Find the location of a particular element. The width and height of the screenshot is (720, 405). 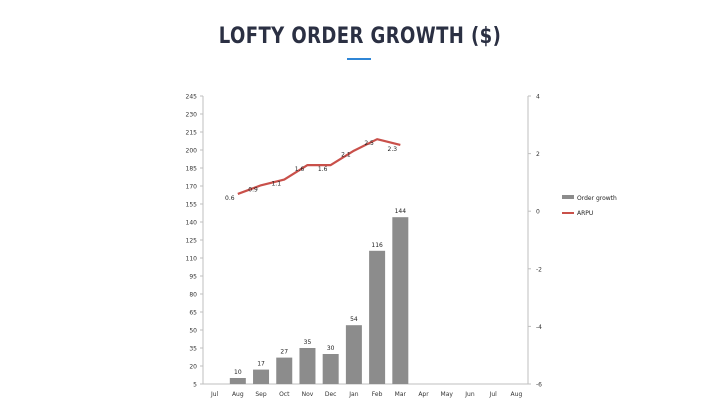

bar-data-label: 144 is located at coordinates (401, 211).